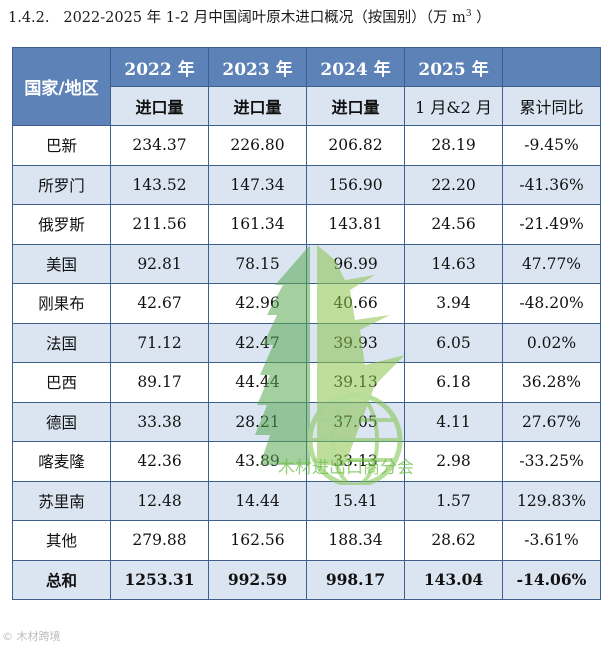 The height and width of the screenshot is (653, 610). I want to click on import-2023-cell: 226.80, so click(257, 145).